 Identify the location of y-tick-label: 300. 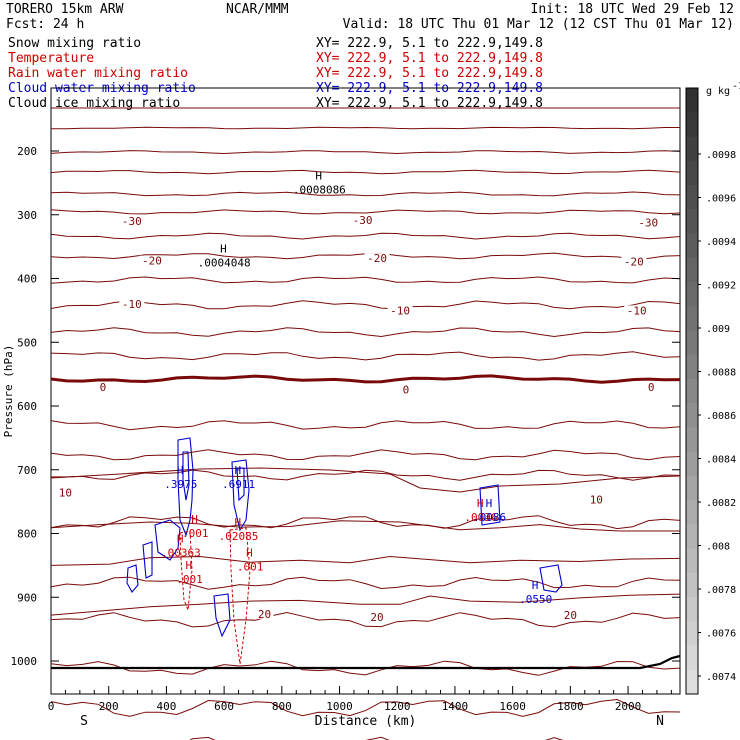
(27, 215).